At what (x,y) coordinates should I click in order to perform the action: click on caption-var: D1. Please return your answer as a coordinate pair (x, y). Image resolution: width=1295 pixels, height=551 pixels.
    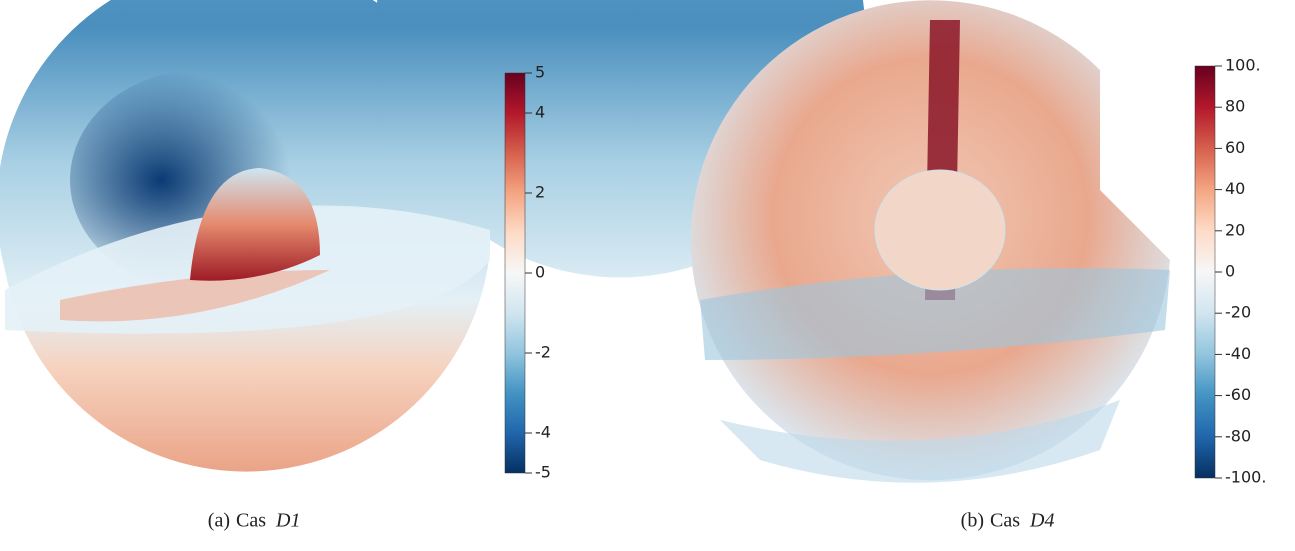
    Looking at the image, I should click on (287, 521).